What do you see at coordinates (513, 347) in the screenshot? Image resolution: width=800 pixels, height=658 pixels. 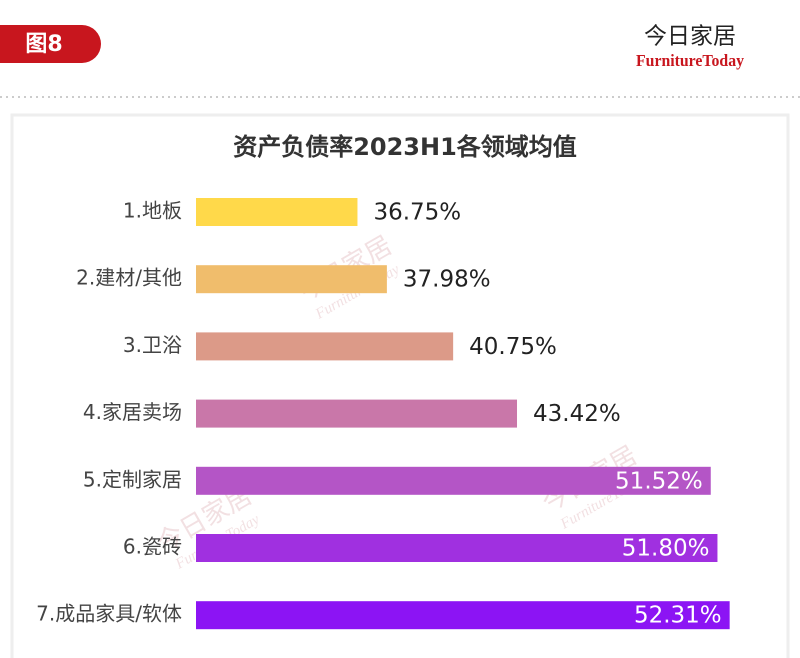 I see `value-label: 40.75%` at bounding box center [513, 347].